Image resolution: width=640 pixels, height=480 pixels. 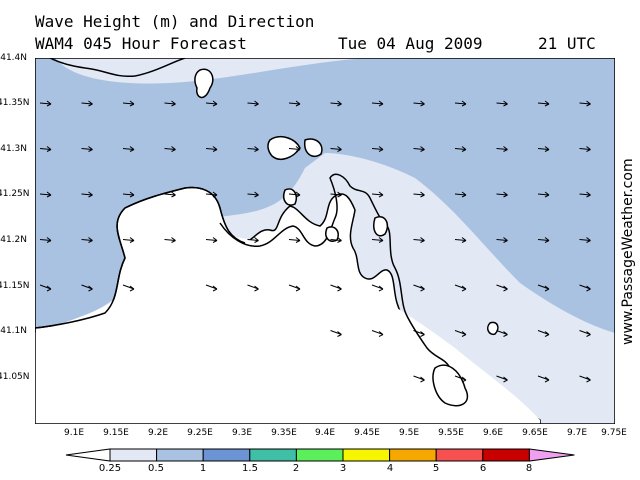 What do you see at coordinates (367, 433) in the screenshot?
I see `lon-label: 9.45E` at bounding box center [367, 433].